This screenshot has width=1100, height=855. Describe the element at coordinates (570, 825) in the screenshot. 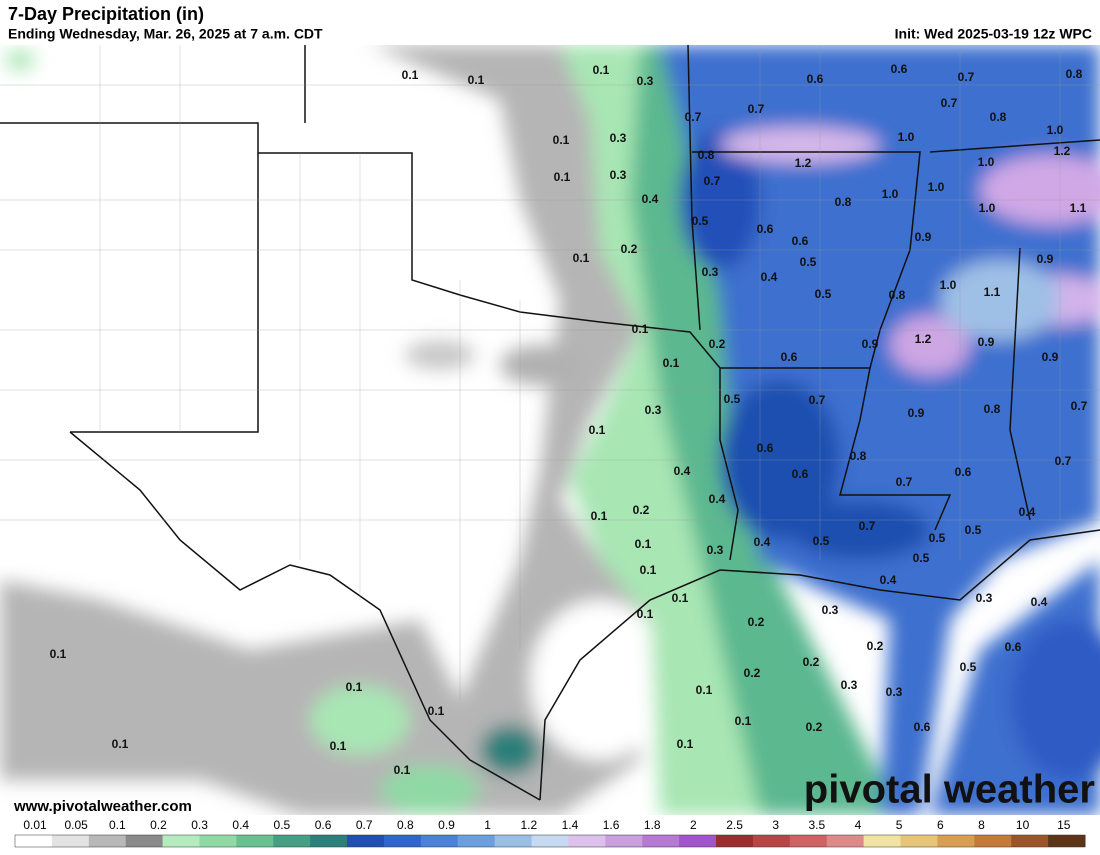

I see `legend-label: 1.4` at that location.